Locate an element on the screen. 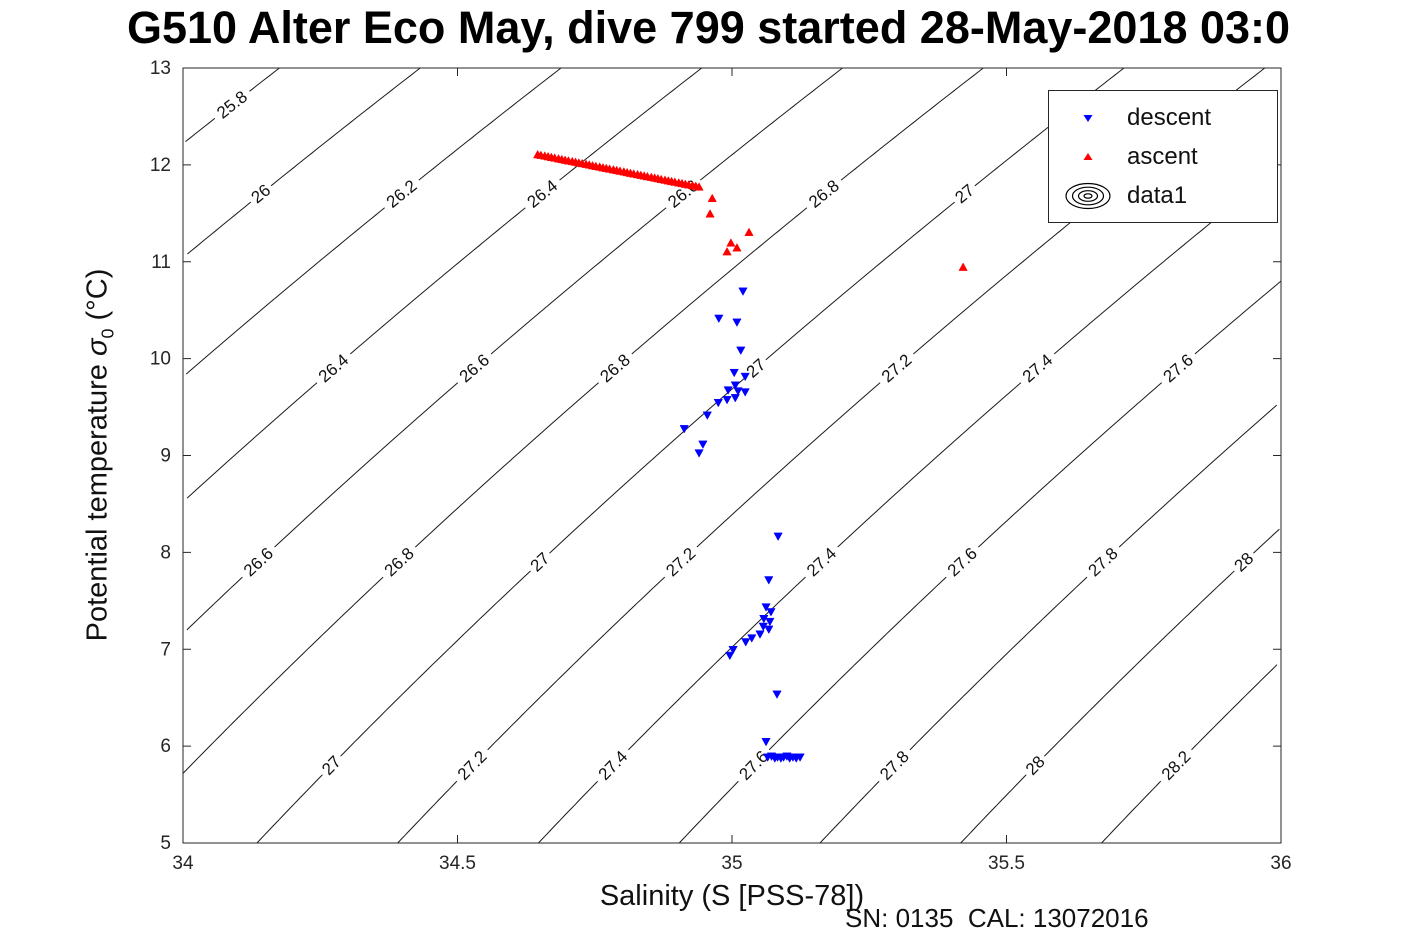 Image resolution: width=1417 pixels, height=945 pixels. descent-marker-icon is located at coordinates (1088, 118).